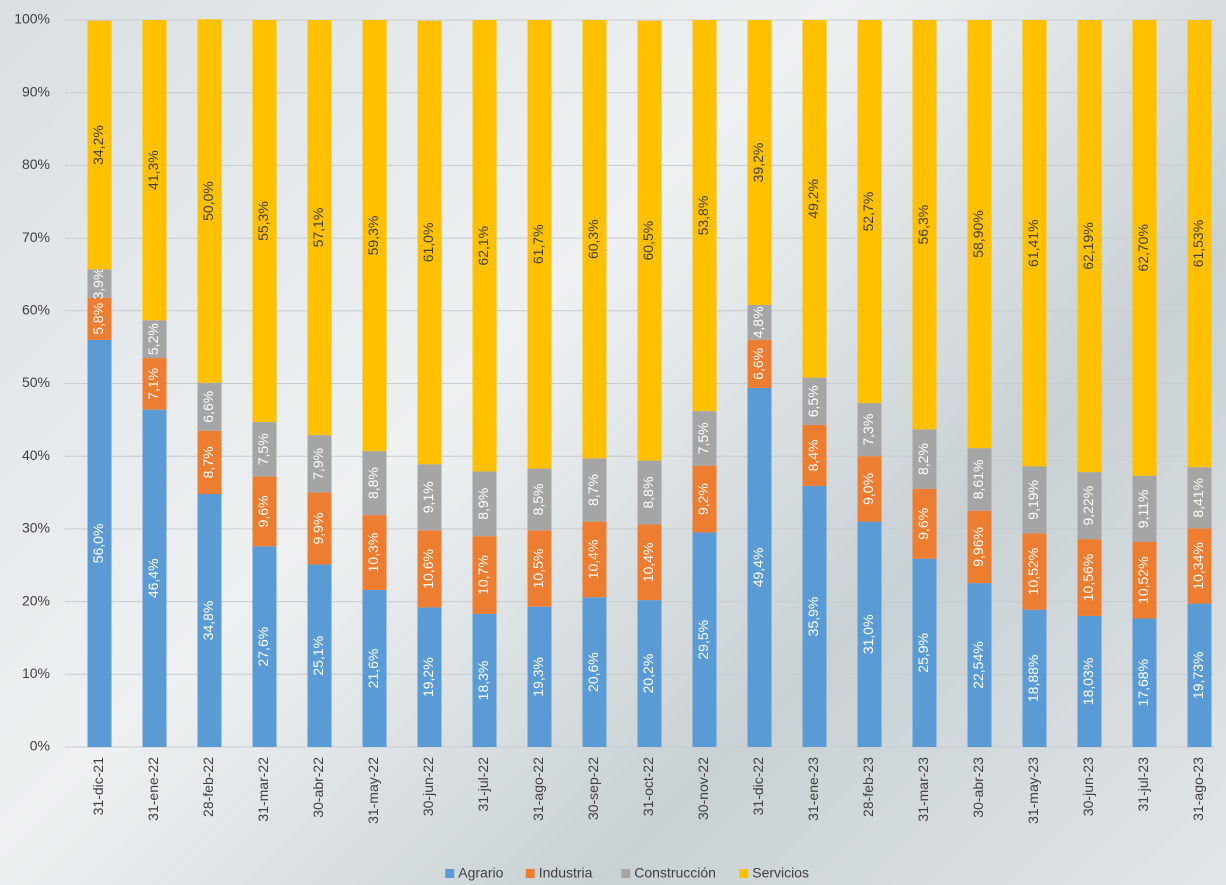 The width and height of the screenshot is (1226, 885). What do you see at coordinates (98, 786) in the screenshot?
I see `x-tick-label: 31-dic-21` at bounding box center [98, 786].